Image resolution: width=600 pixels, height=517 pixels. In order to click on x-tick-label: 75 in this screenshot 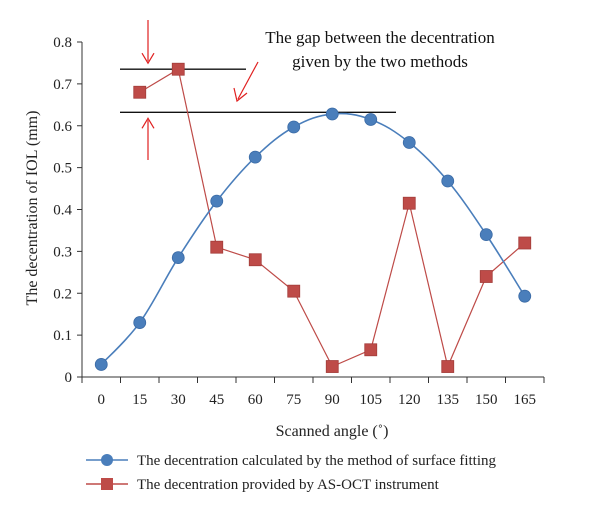, I will do `click(293, 400)`.